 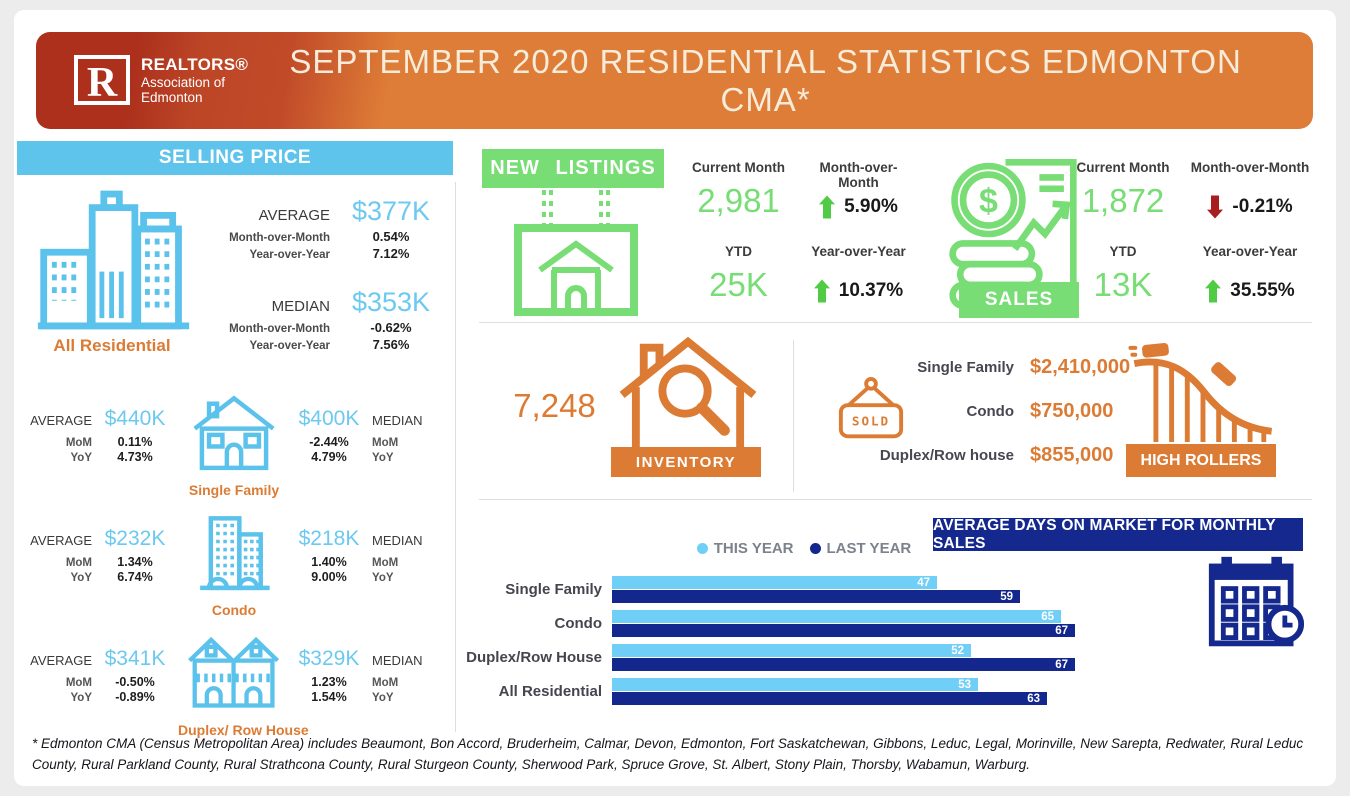 What do you see at coordinates (1033, 698) in the screenshot?
I see `bar-value: 63` at bounding box center [1033, 698].